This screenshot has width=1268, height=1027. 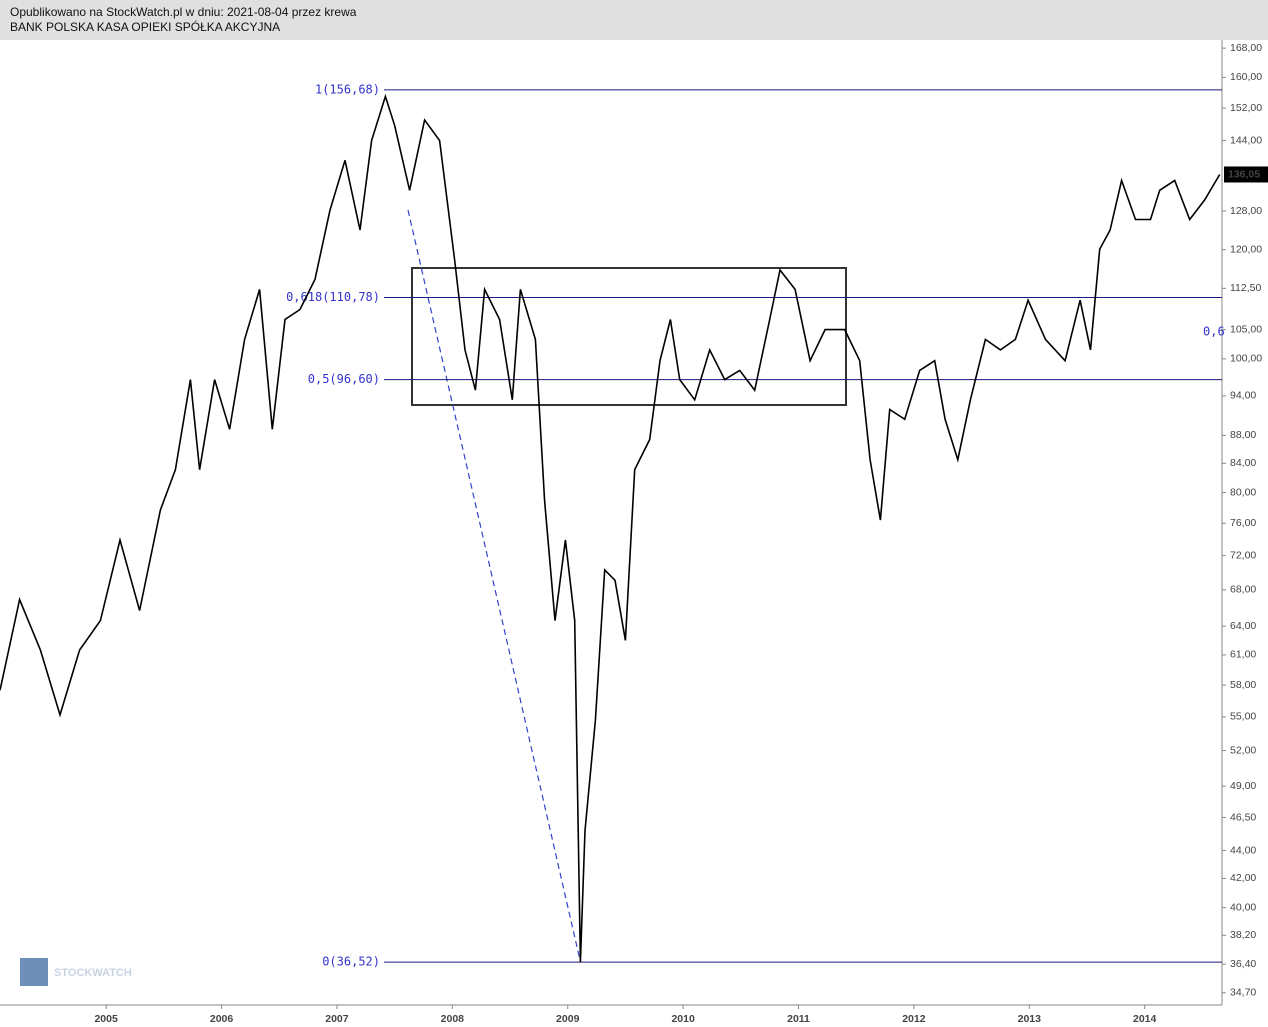 What do you see at coordinates (798, 1019) in the screenshot?
I see `x-tick-label: 2011` at bounding box center [798, 1019].